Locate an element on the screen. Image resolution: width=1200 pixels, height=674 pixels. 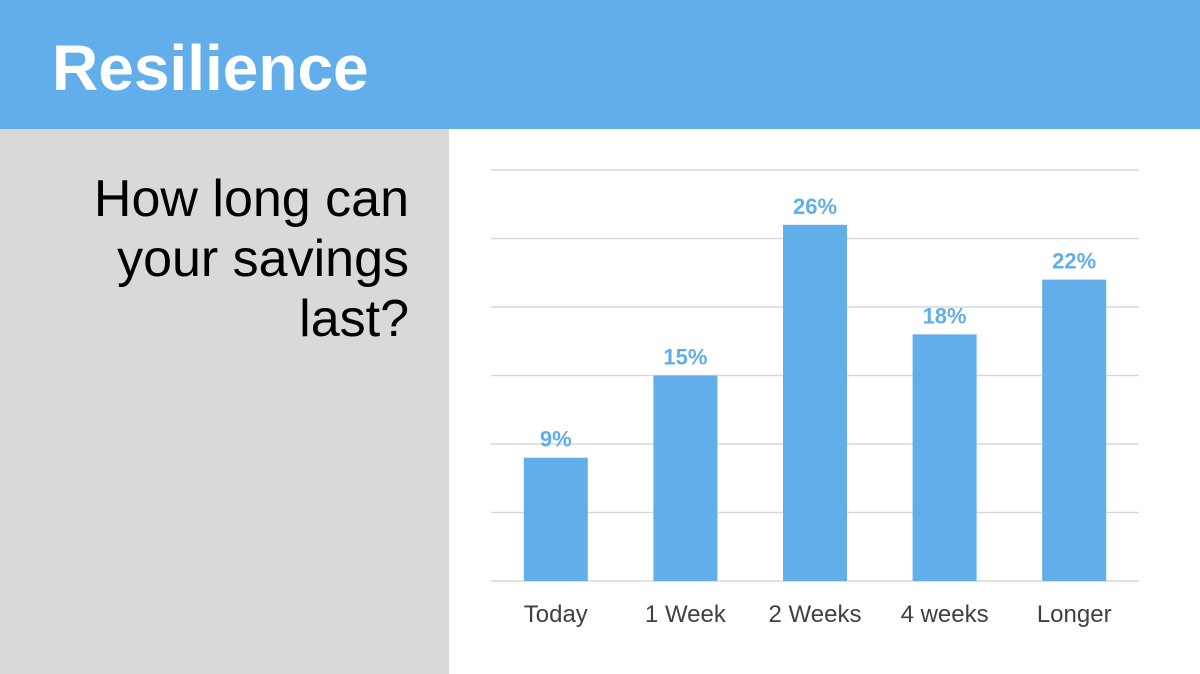
category-label: 1 Week is located at coordinates (686, 614).